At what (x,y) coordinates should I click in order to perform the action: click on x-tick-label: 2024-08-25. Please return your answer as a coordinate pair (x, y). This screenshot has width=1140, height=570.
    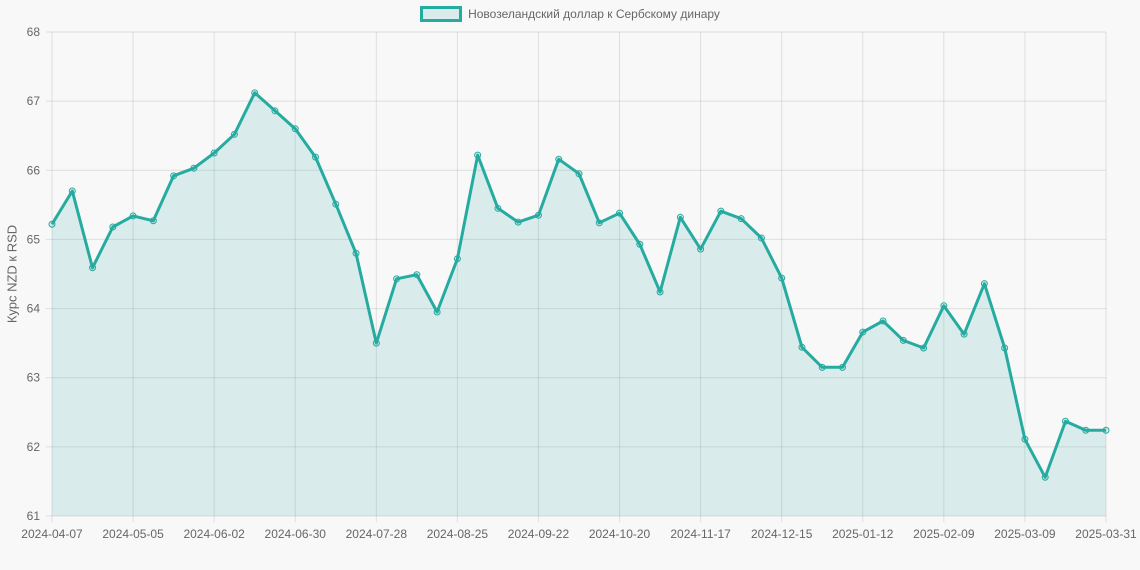
    Looking at the image, I should click on (458, 534).